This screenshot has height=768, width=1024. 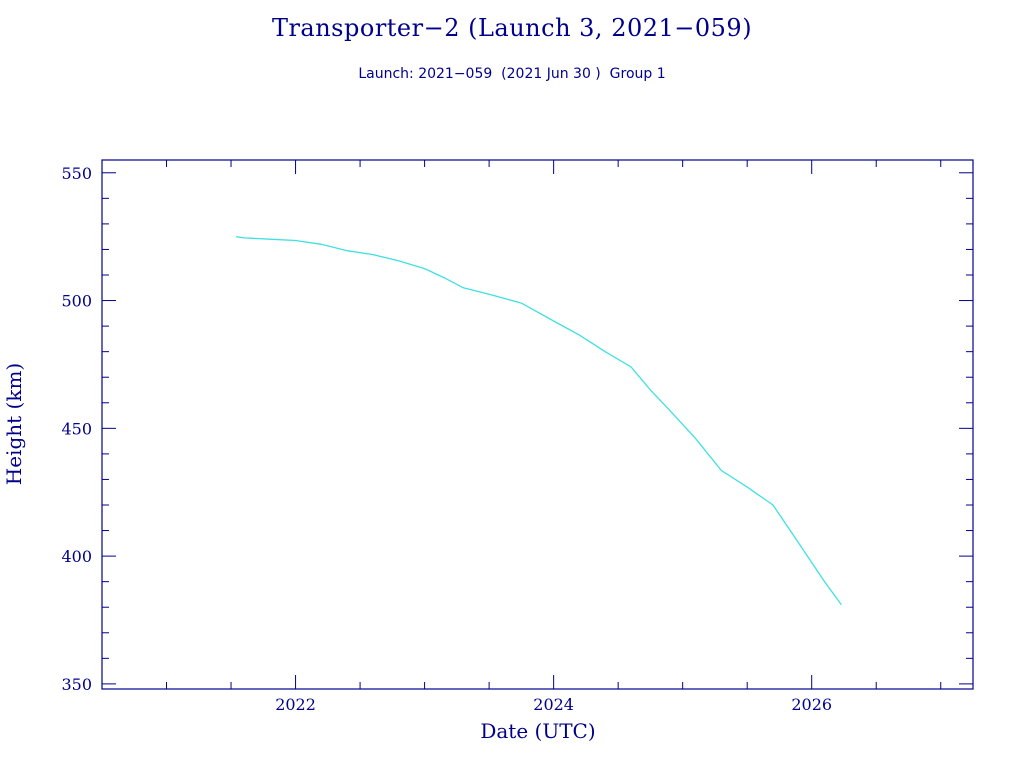 What do you see at coordinates (76, 556) in the screenshot?
I see `y-tick-label: 400` at bounding box center [76, 556].